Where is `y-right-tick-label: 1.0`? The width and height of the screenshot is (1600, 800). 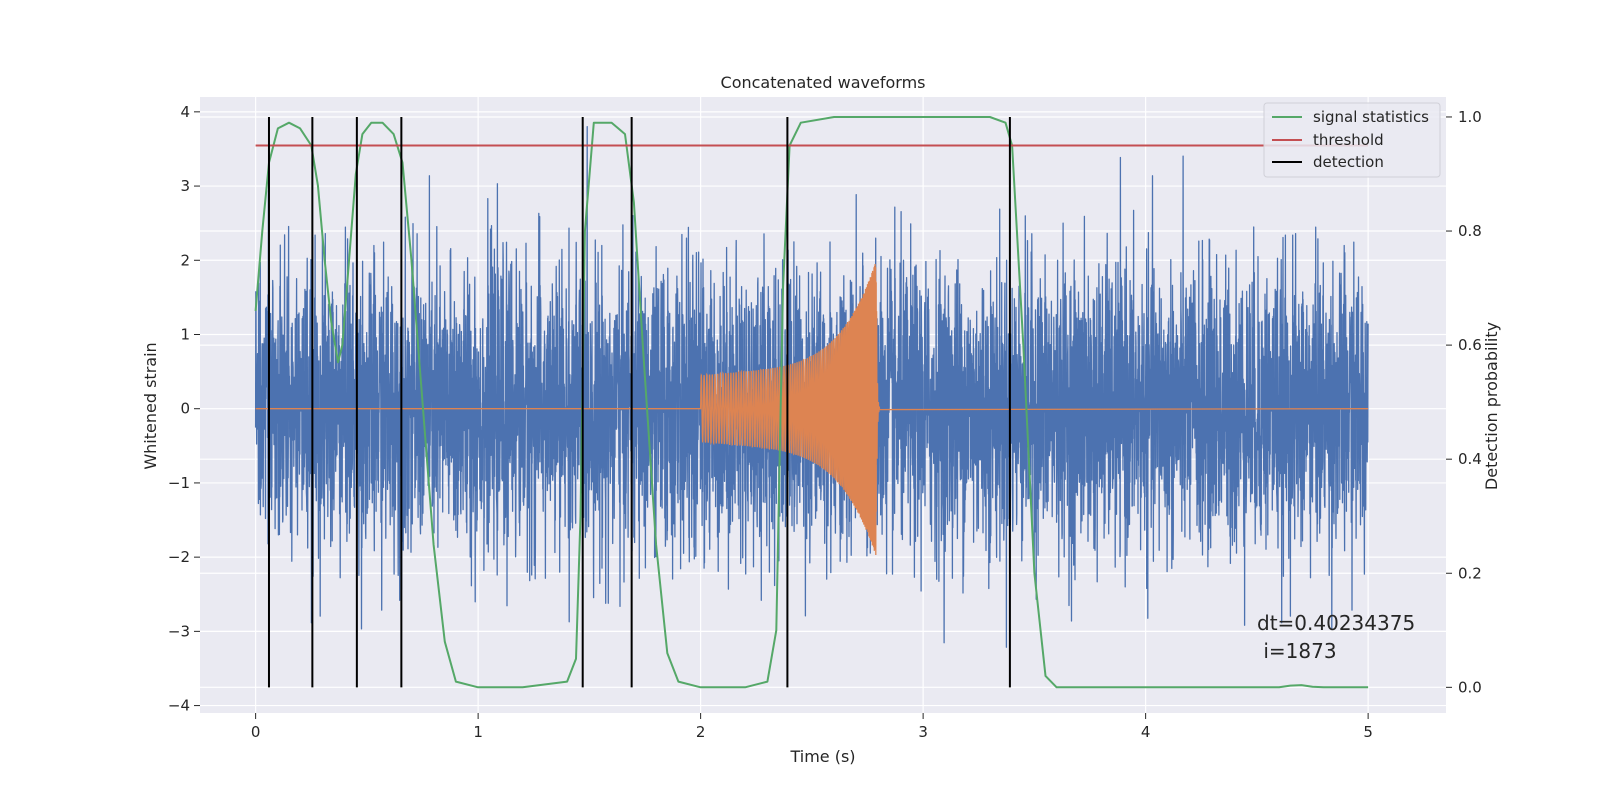 y-right-tick-label: 1.0 is located at coordinates (1470, 117).